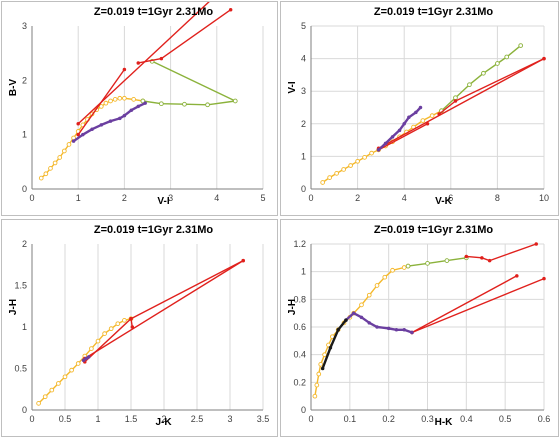 This screenshot has width=560, height=438. I want to click on series-line-purple, so click(379, 322).